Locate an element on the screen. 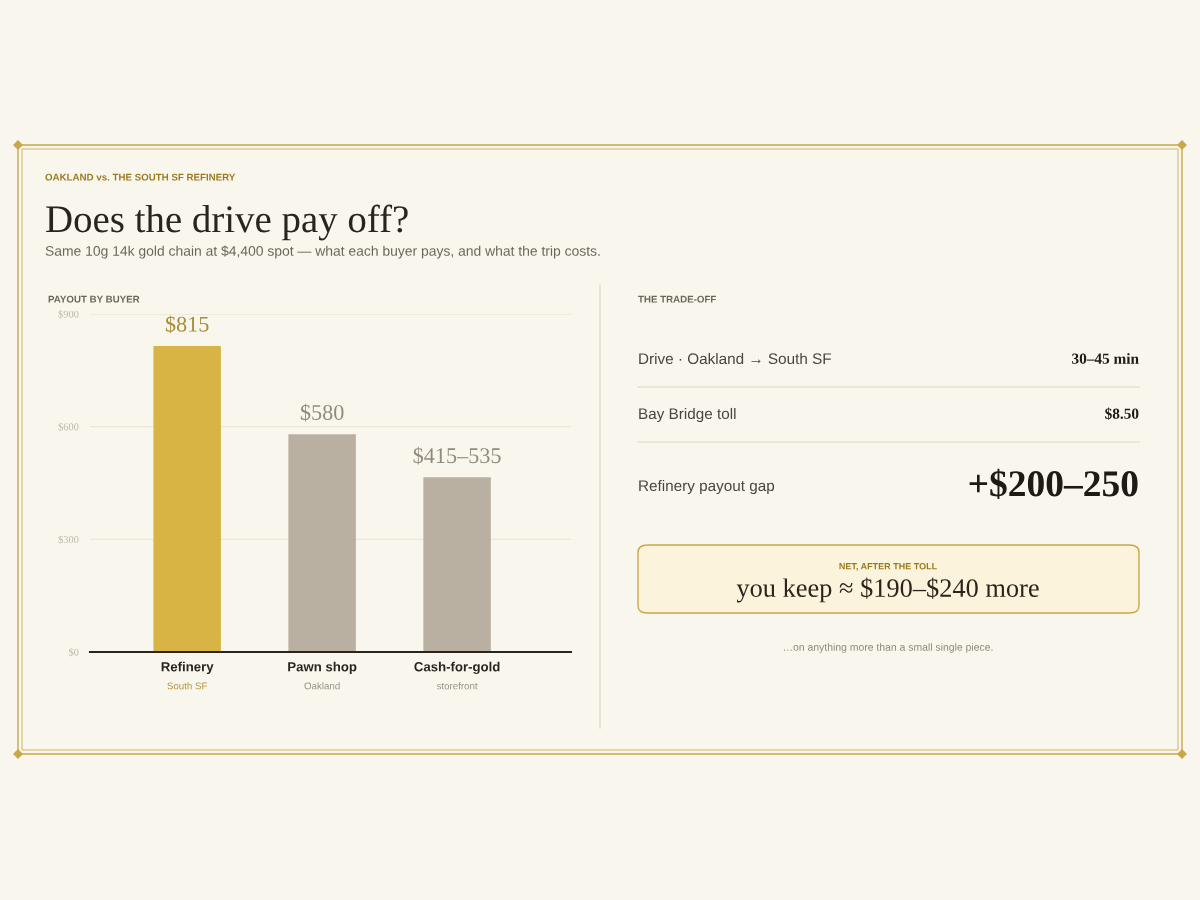  text: NET, AFTER THE TOLL is located at coordinates (888, 567).